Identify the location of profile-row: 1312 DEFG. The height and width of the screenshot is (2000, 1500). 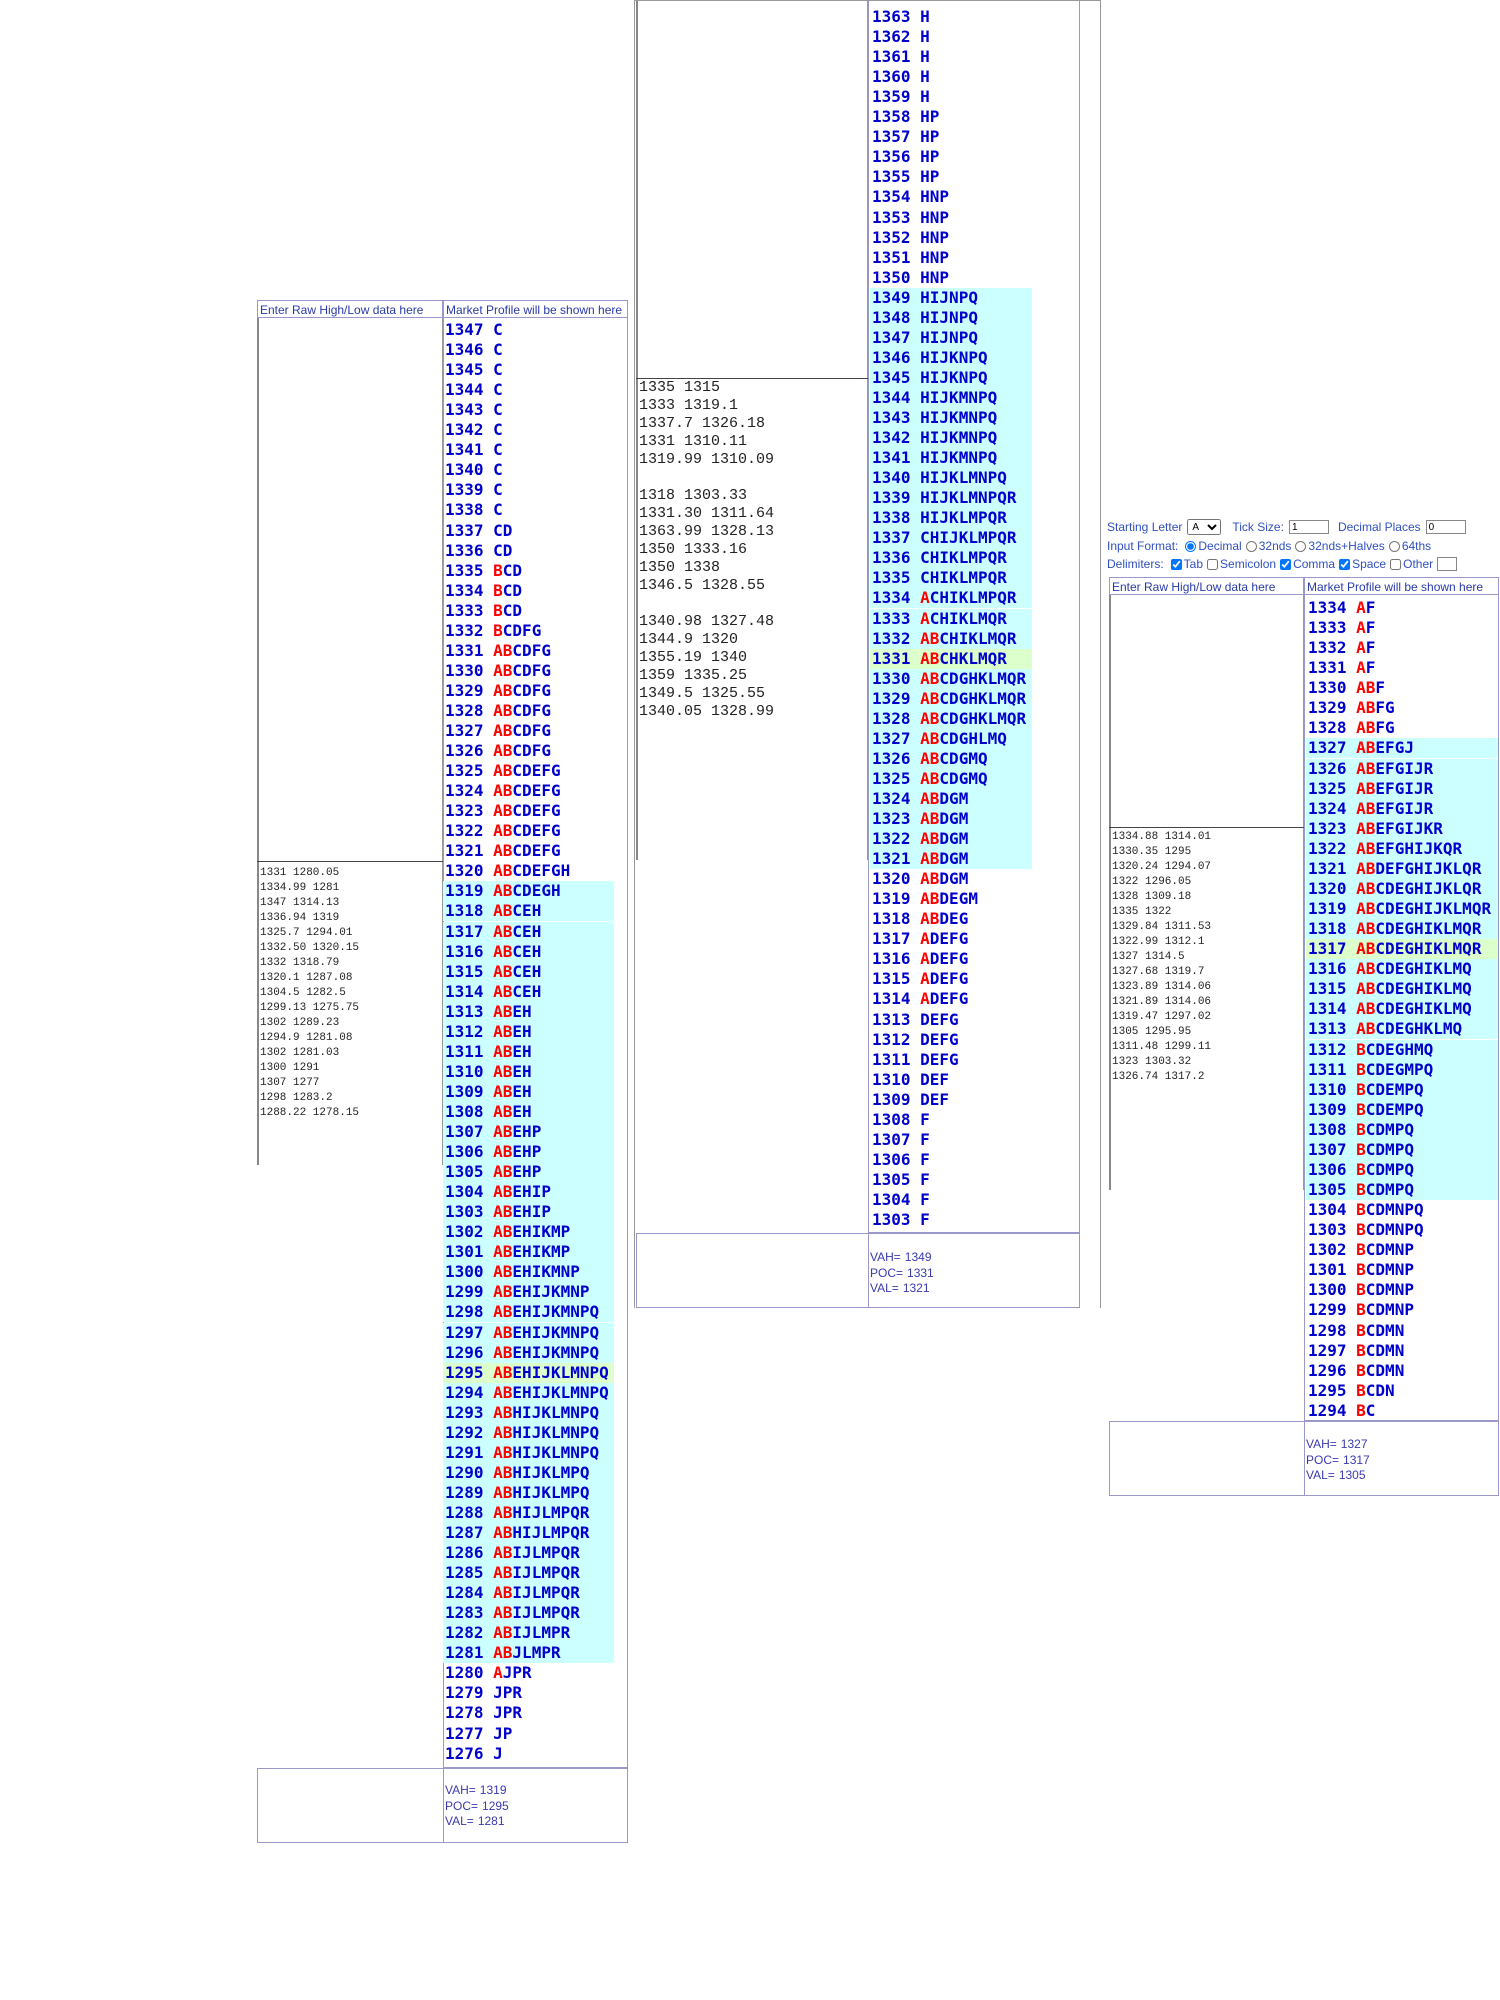
(951, 1040).